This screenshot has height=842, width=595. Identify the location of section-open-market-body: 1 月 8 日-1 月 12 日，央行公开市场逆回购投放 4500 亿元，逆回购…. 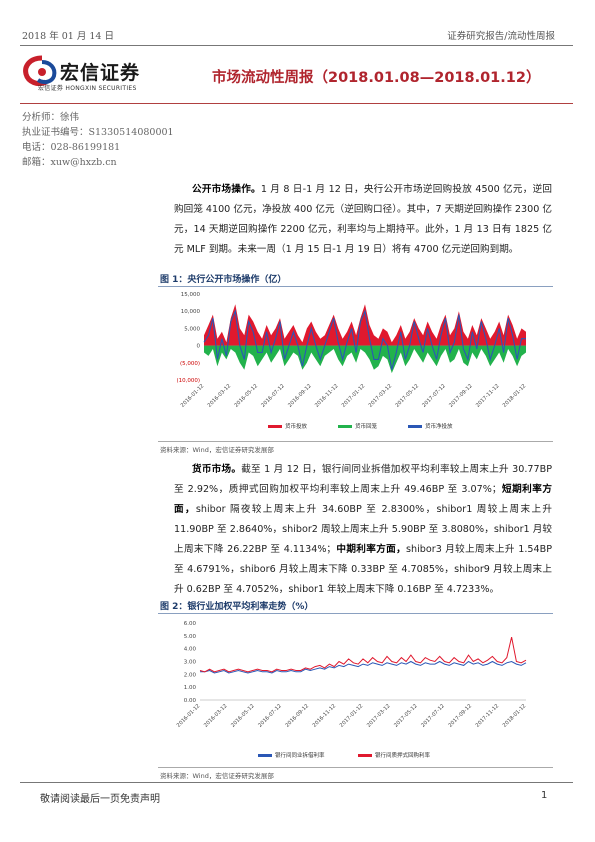
(363, 219).